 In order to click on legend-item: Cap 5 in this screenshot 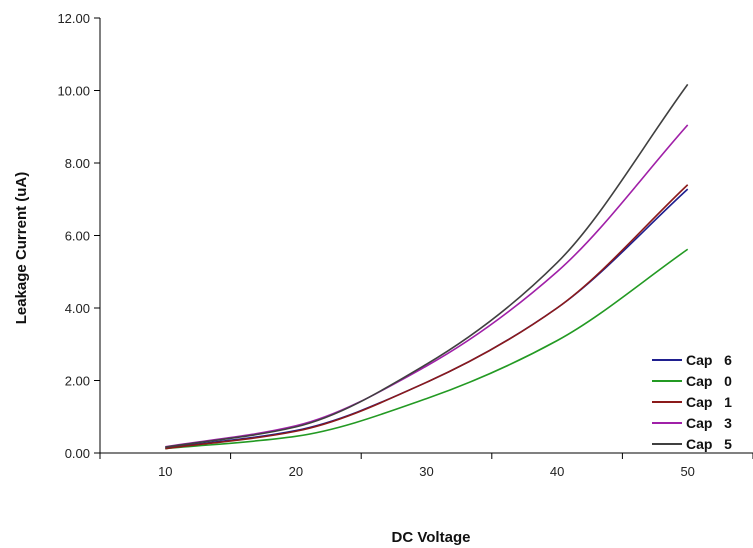, I will do `click(692, 444)`.